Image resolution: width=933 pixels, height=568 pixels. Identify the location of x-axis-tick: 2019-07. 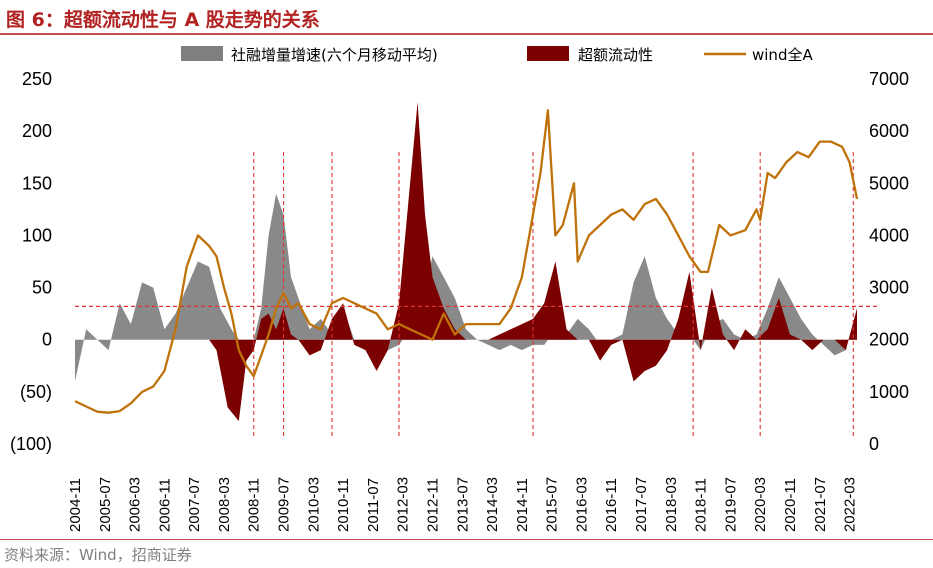
(730, 504).